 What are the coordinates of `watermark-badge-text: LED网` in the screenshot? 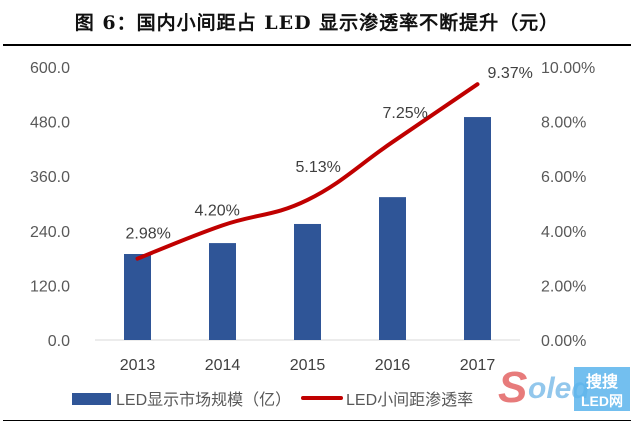 It's located at (602, 401).